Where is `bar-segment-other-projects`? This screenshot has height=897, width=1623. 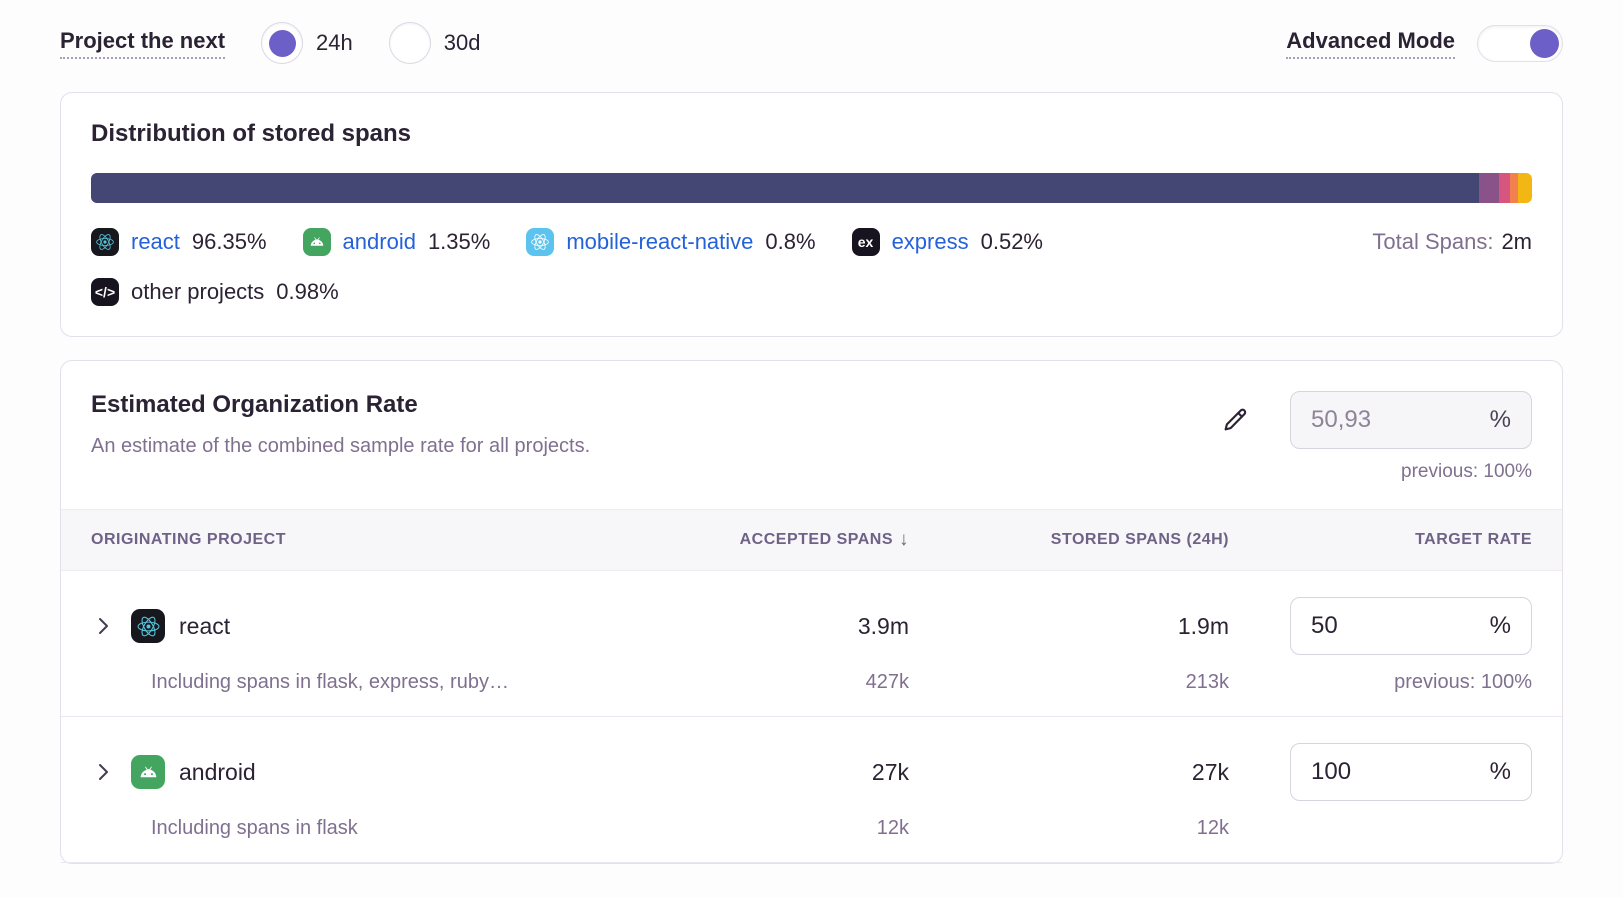 bar-segment-other-projects is located at coordinates (1524, 188).